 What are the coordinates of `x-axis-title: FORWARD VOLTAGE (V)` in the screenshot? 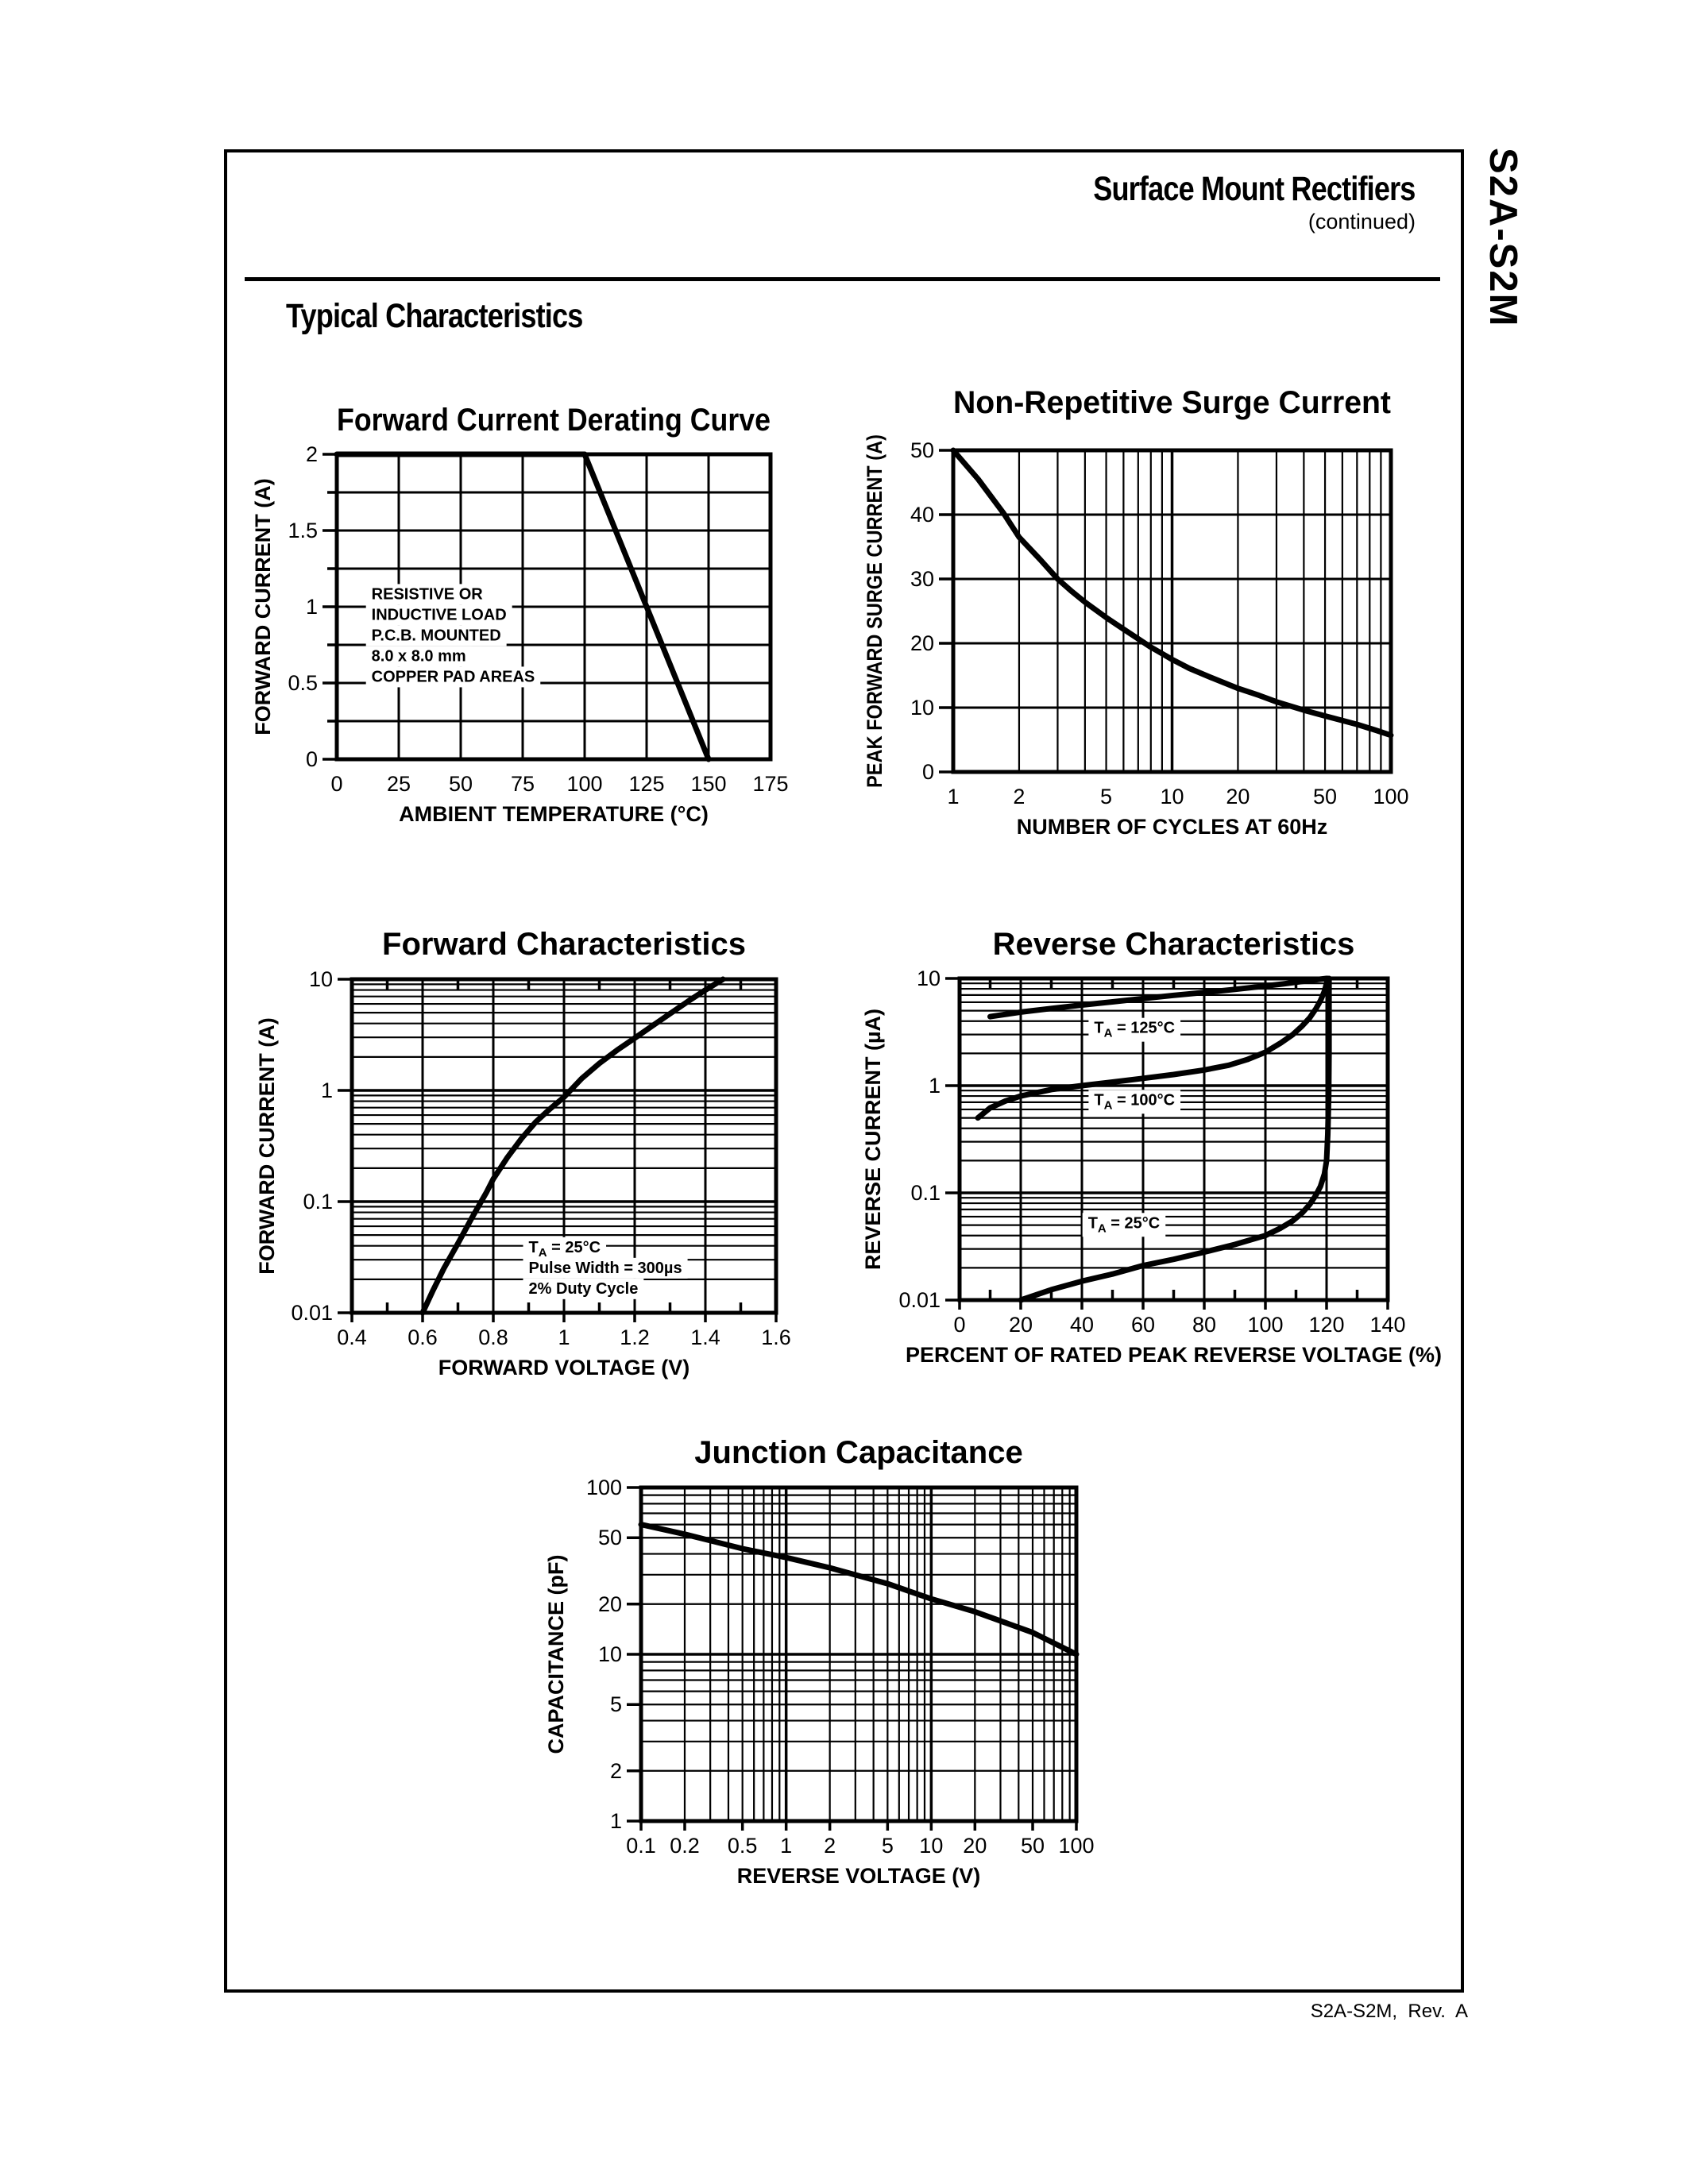 It's located at (564, 1367).